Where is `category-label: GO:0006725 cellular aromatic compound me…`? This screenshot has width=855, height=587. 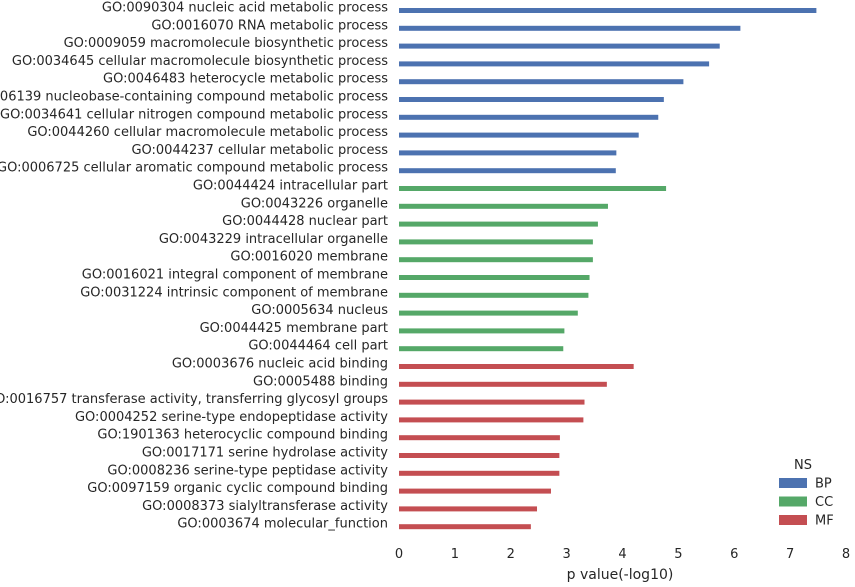
category-label: GO:0006725 cellular aromatic compound me… is located at coordinates (194, 168).